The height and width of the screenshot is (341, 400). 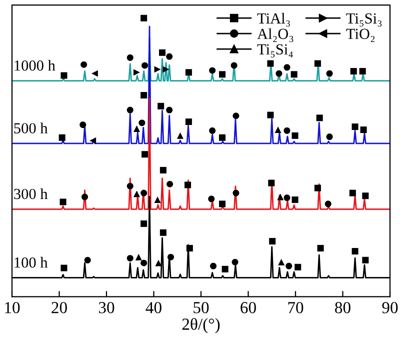 I want to click on legend-label: TiO₂, so click(x=360, y=35).